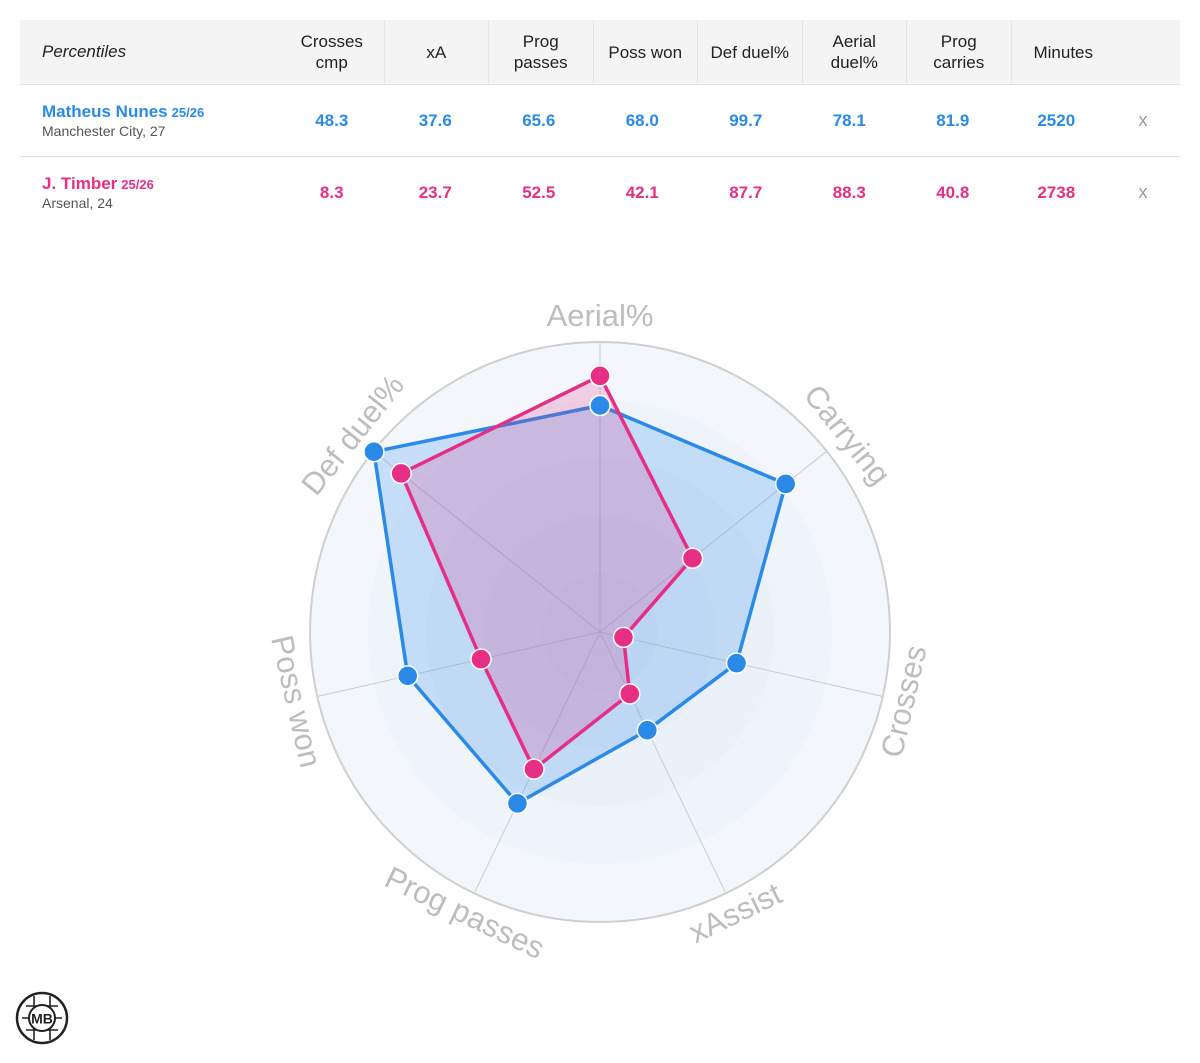 This screenshot has width=1200, height=1063. I want to click on value-def-duel: 99.7, so click(746, 120).